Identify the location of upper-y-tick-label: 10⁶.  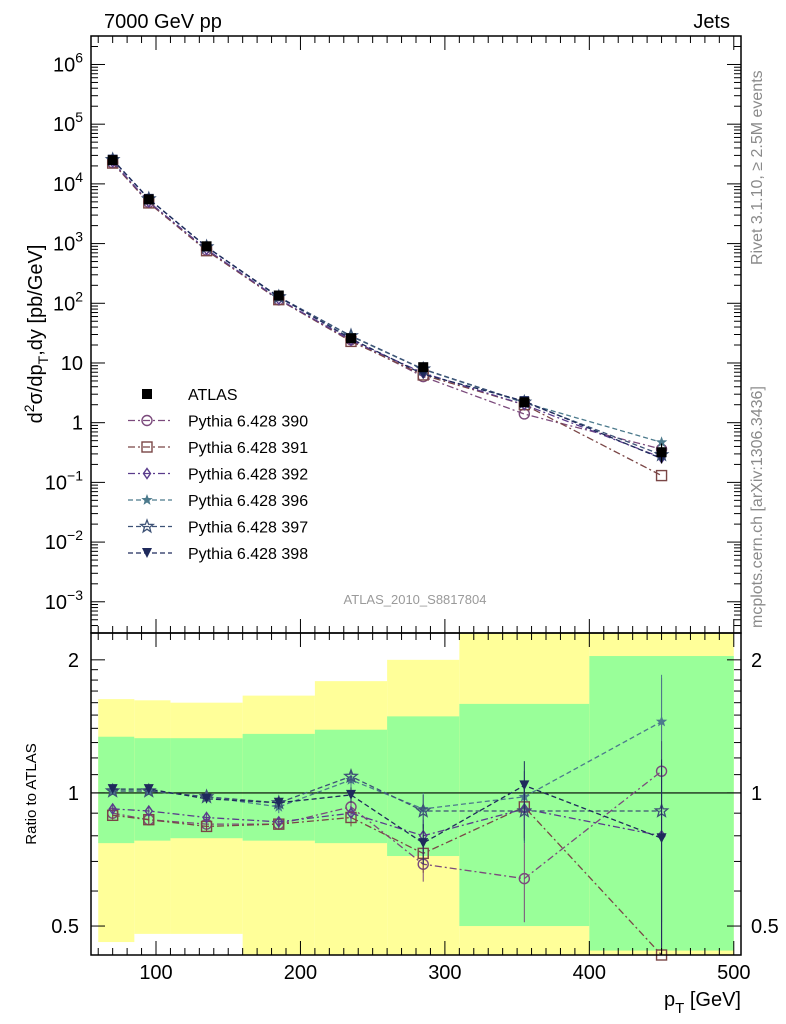
(68, 62).